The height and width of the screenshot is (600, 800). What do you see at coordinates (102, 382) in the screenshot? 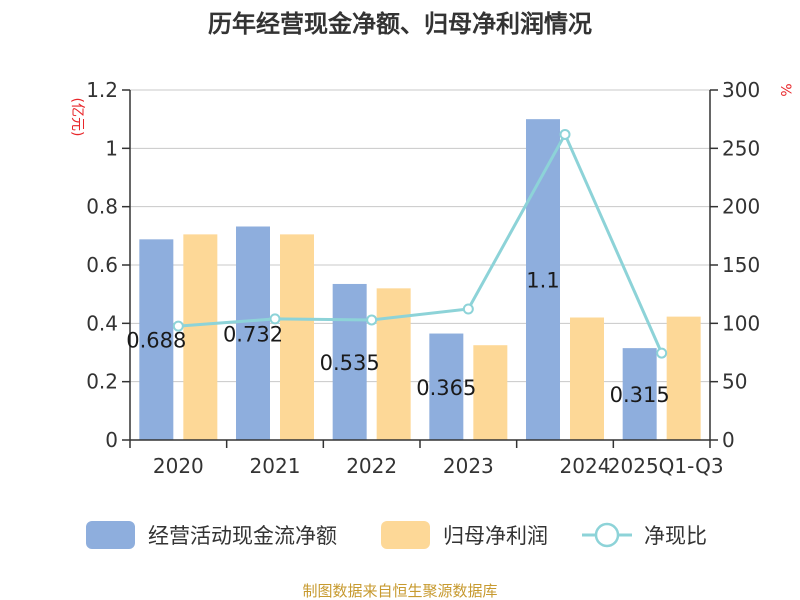
I see `left-tick-label: 0.2` at bounding box center [102, 382].